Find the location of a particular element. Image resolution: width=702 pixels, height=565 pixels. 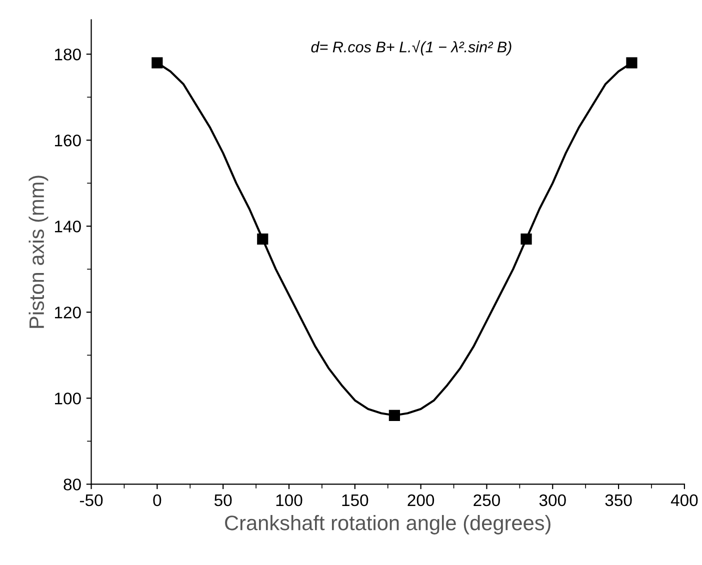

y-tick-label: 140 is located at coordinates (68, 226).